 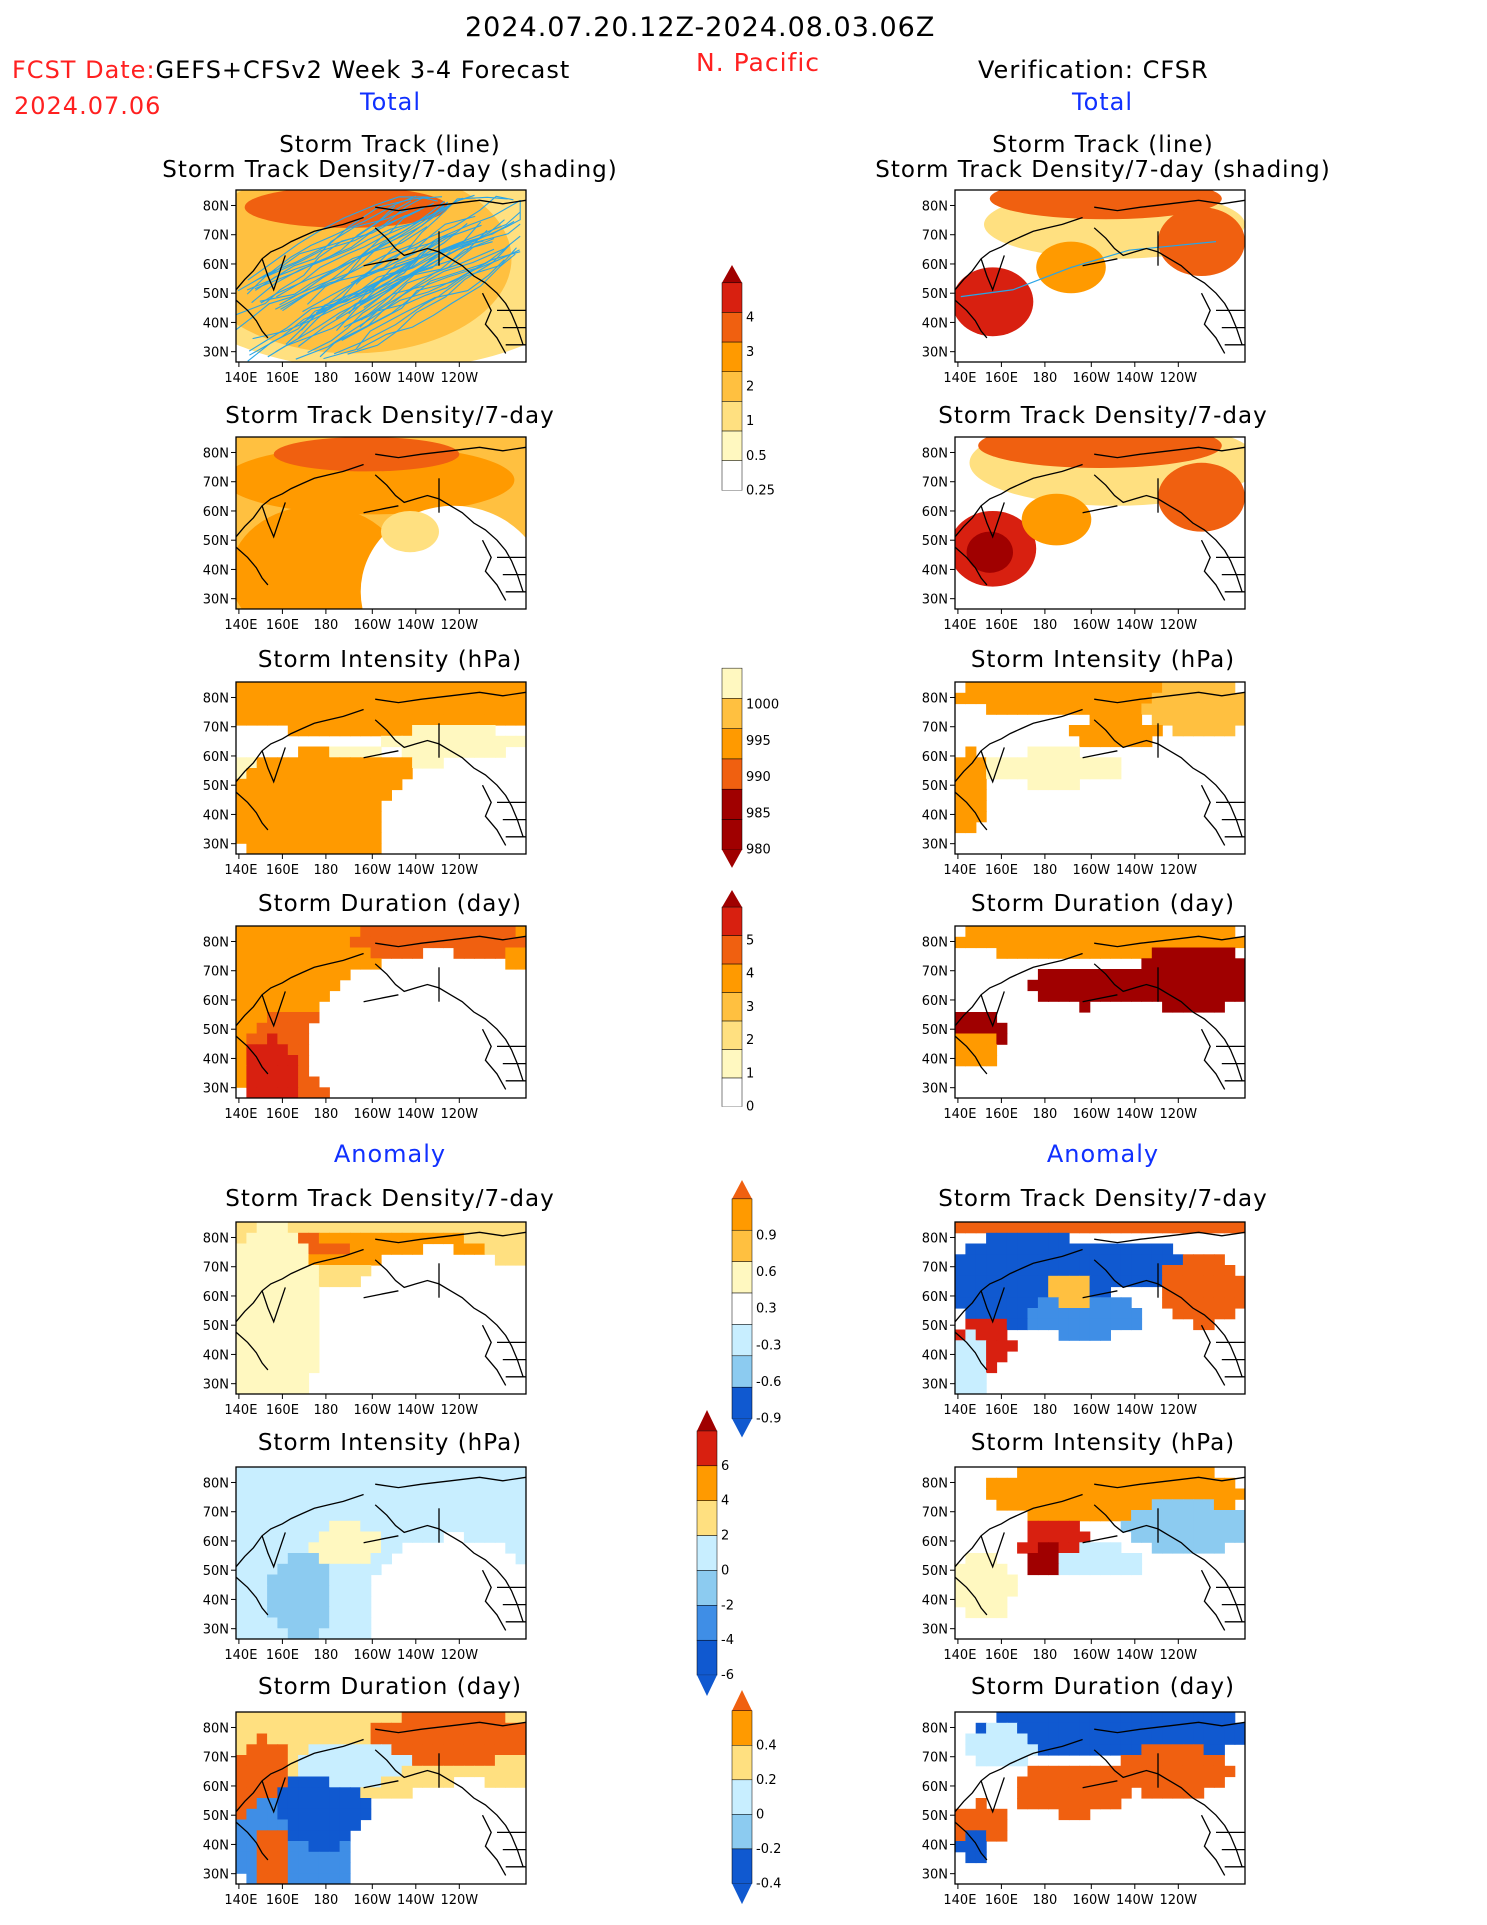 I want to click on right-density-title: Storm Track Density/7-day, so click(x=1103, y=416).